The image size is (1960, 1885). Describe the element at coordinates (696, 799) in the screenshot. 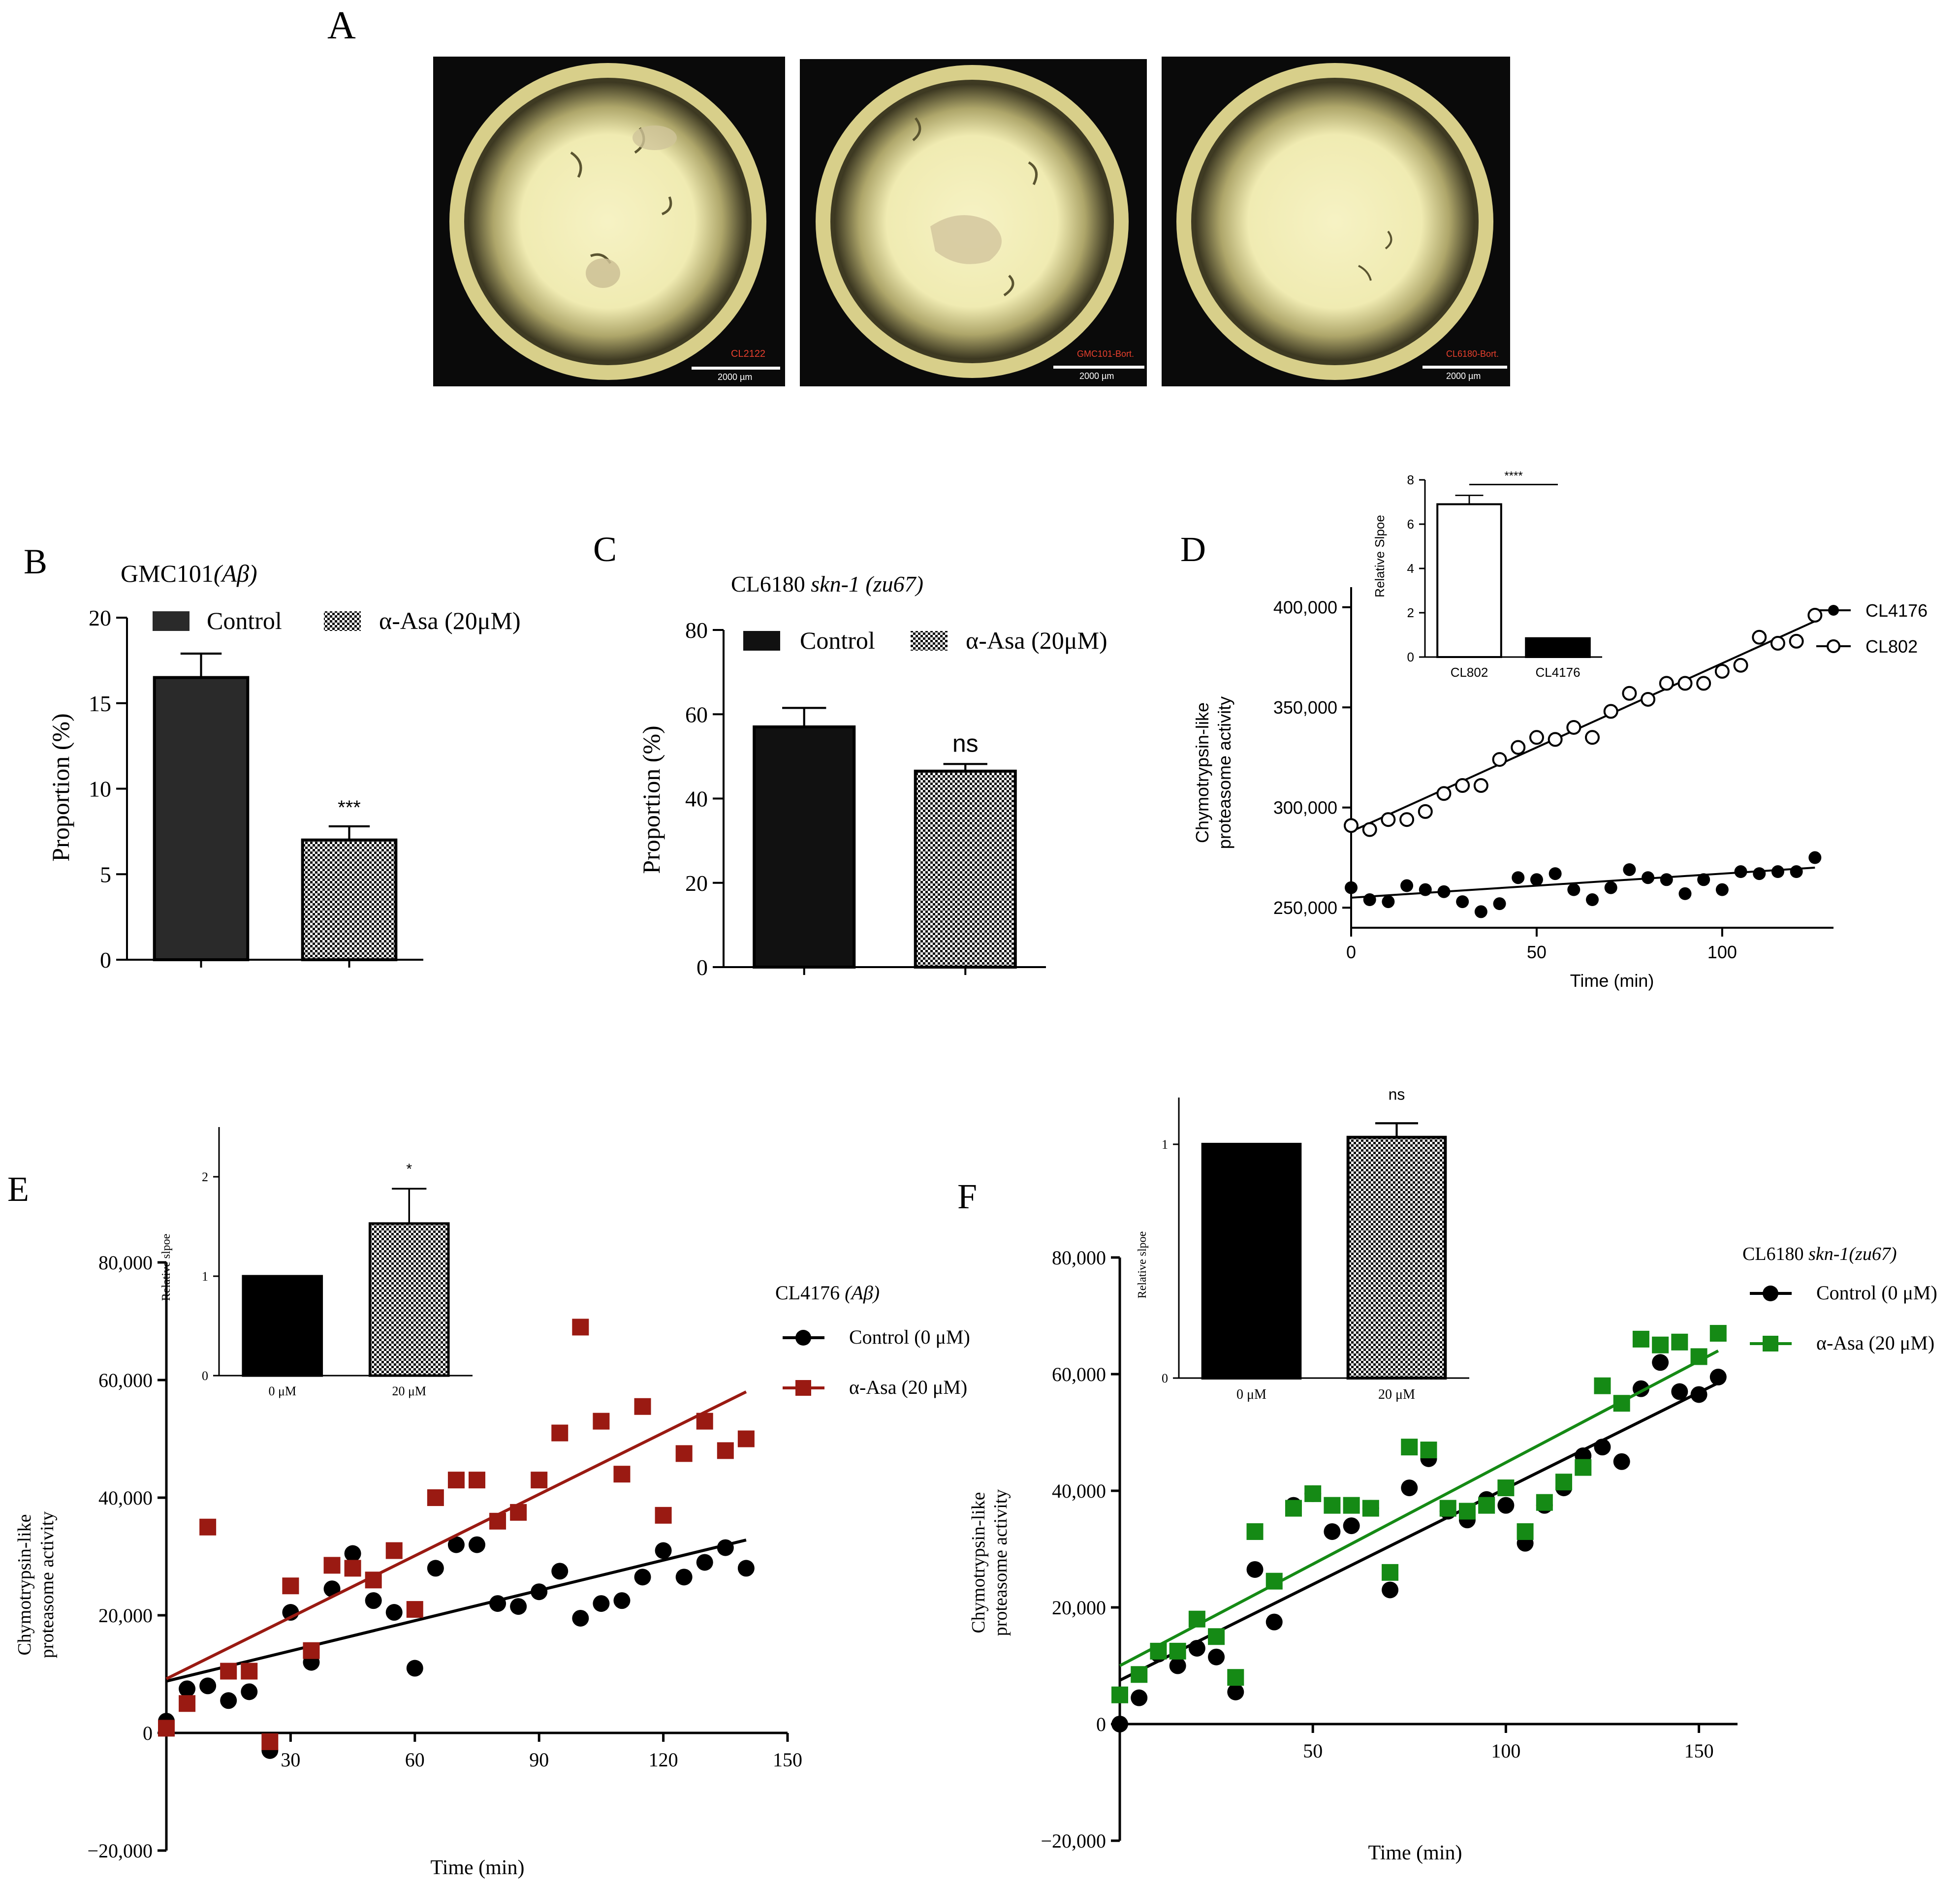

I see `chart-c-ytick-label: 40` at that location.